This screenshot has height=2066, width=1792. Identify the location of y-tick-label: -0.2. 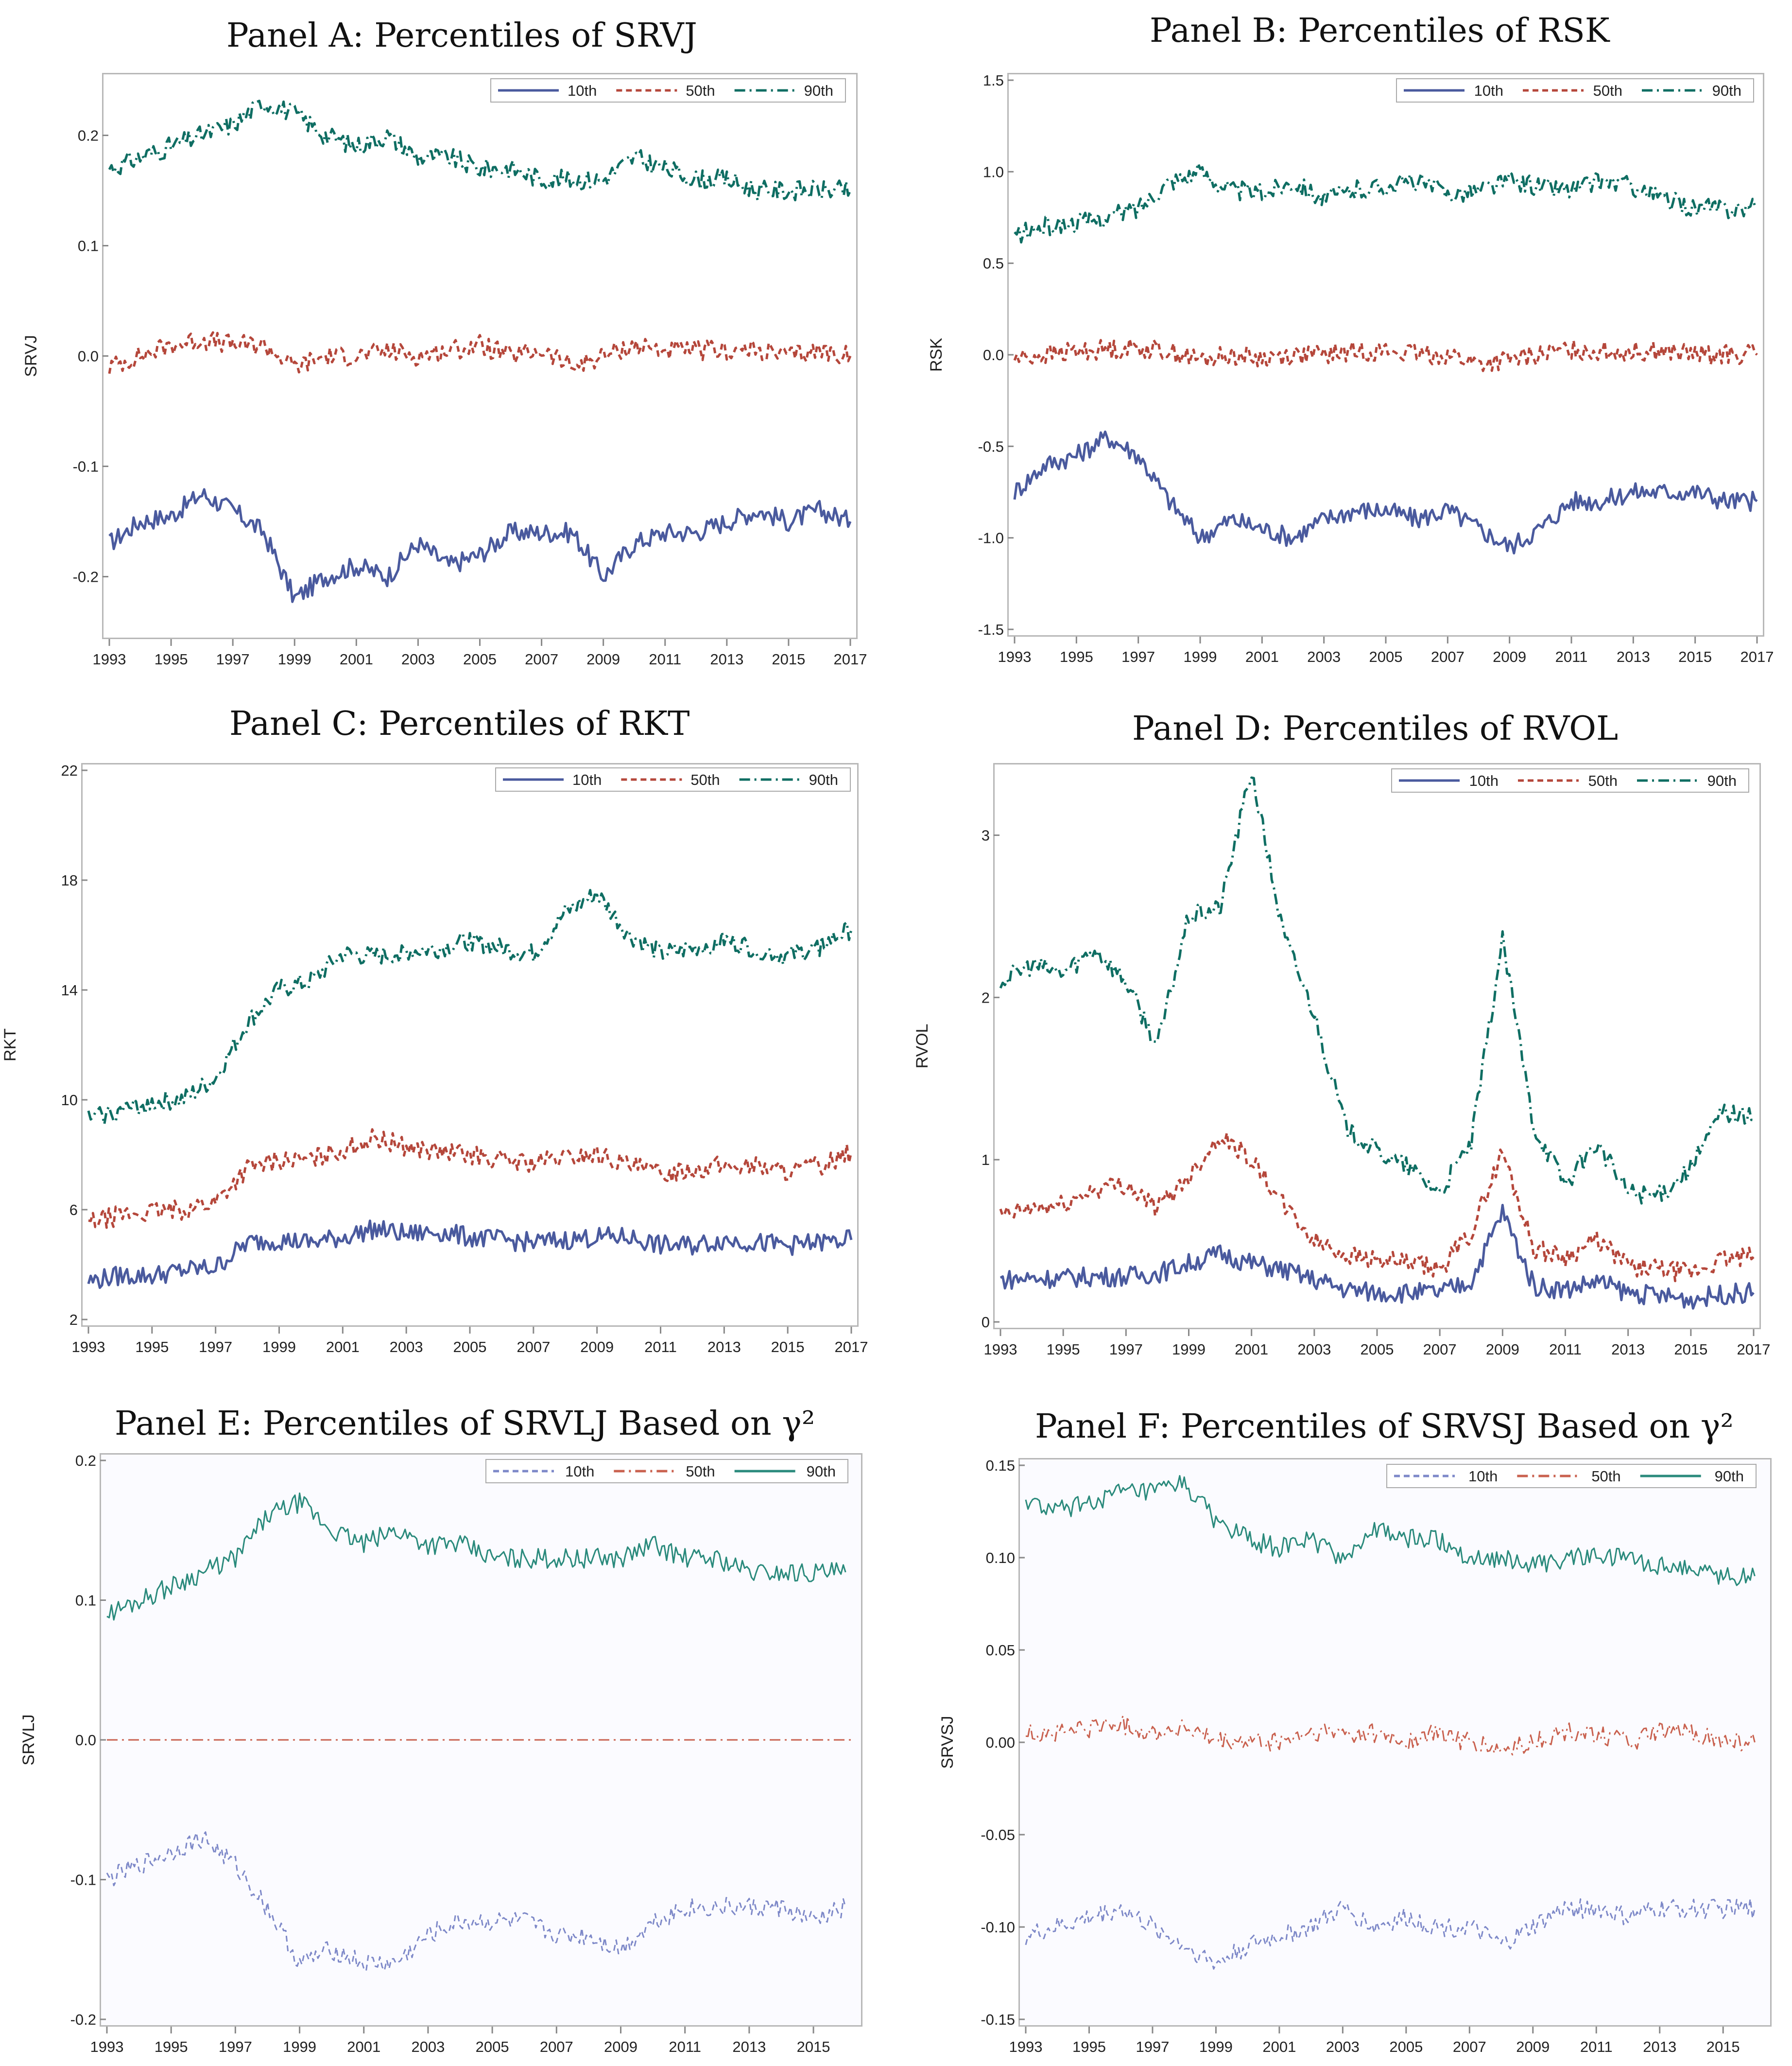
(83, 2019).